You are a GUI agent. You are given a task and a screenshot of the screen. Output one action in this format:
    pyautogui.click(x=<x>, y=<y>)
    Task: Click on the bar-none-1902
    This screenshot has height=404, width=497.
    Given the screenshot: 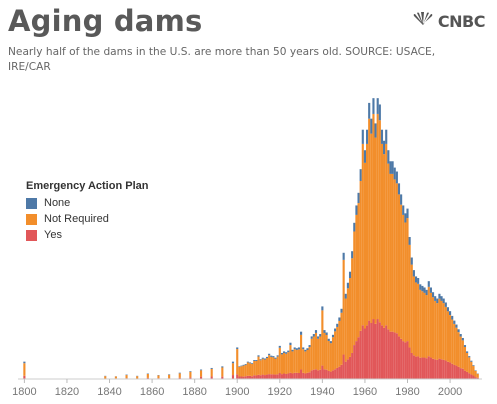 What is the action you would take?
    pyautogui.click(x=241, y=366)
    